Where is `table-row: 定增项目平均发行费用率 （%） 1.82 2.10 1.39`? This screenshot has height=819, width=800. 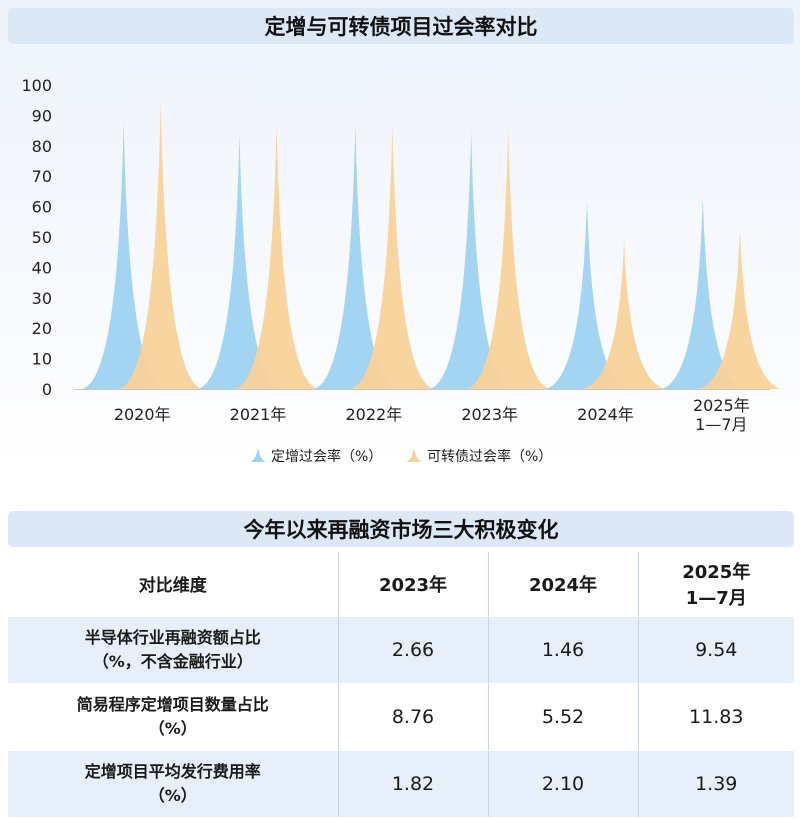 table-row: 定增项目平均发行费用率 （%） 1.82 2.10 1.39 is located at coordinates (401, 784).